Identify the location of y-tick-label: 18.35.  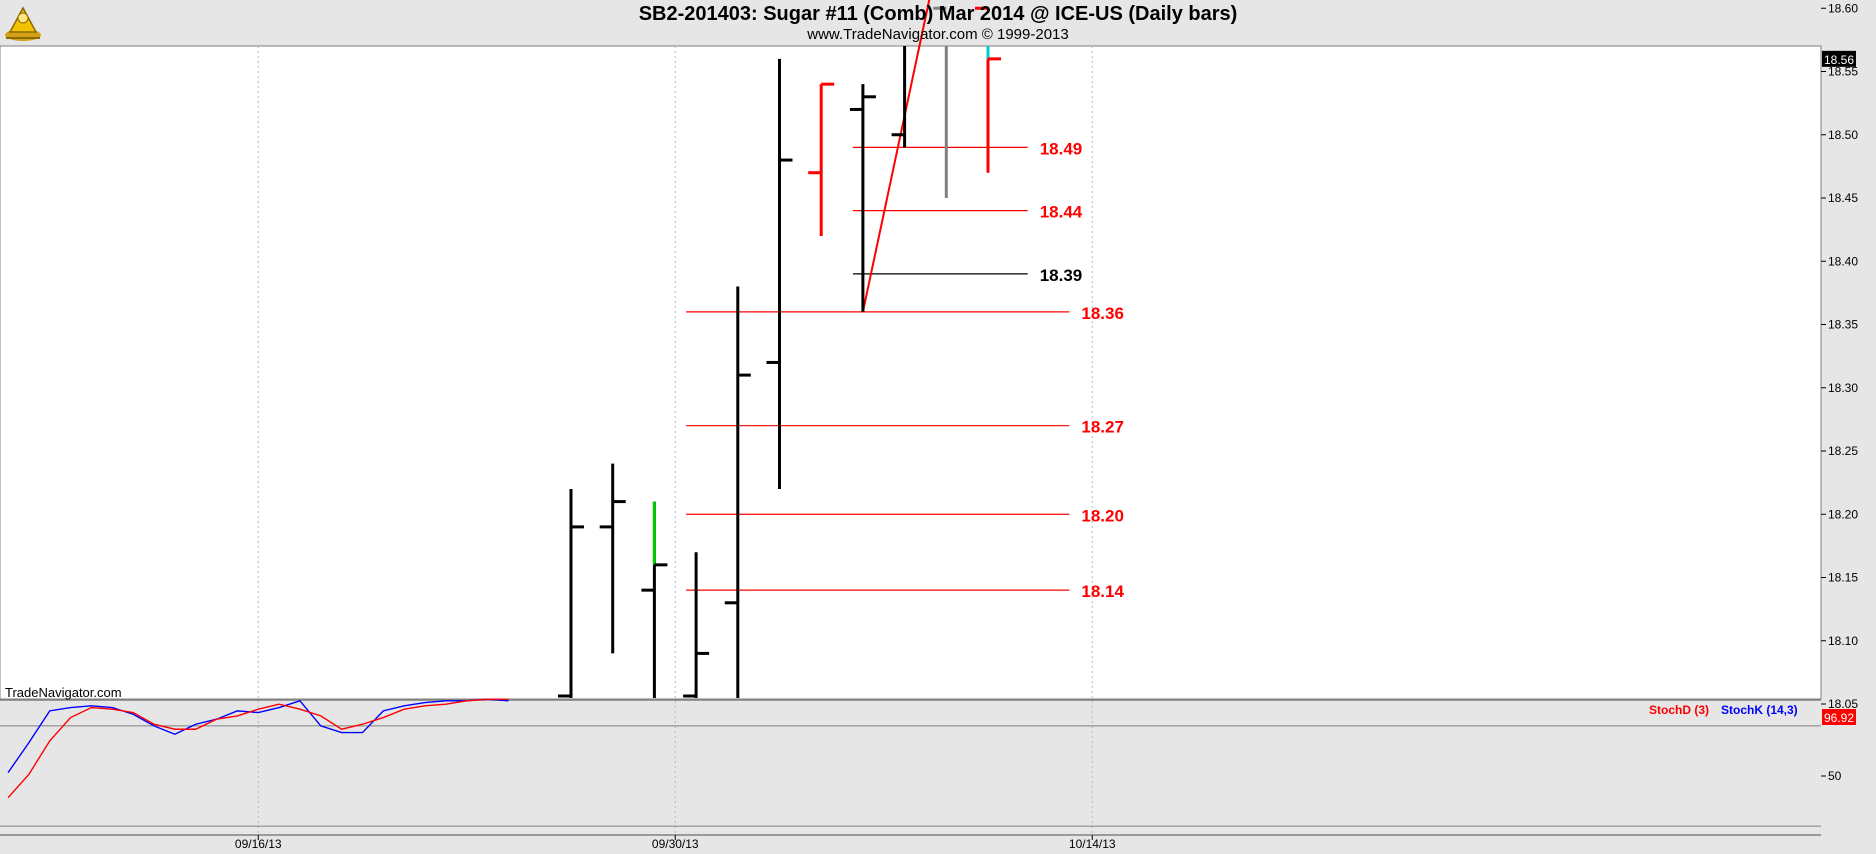
(1843, 325).